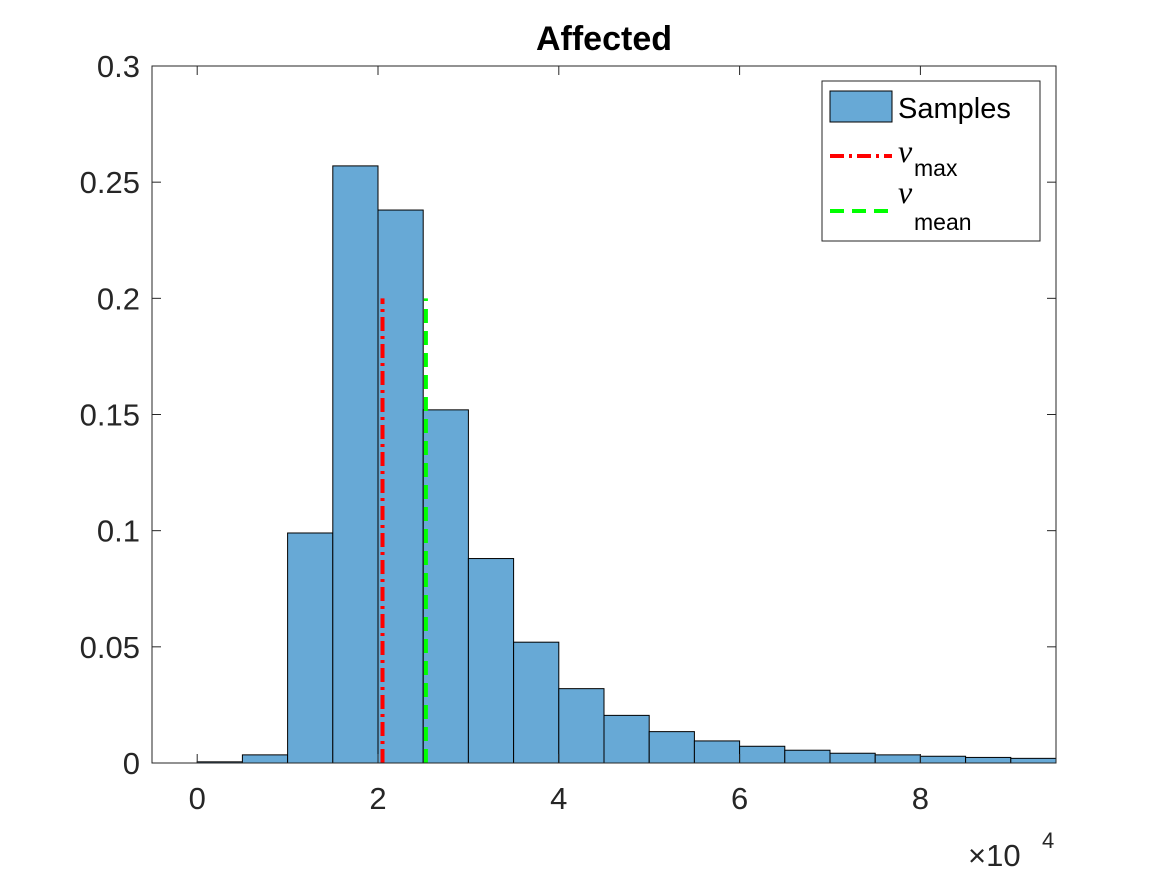 This screenshot has width=1167, height=875. Describe the element at coordinates (905, 151) in the screenshot. I see `legend-nu-max-symbol: ν` at that location.